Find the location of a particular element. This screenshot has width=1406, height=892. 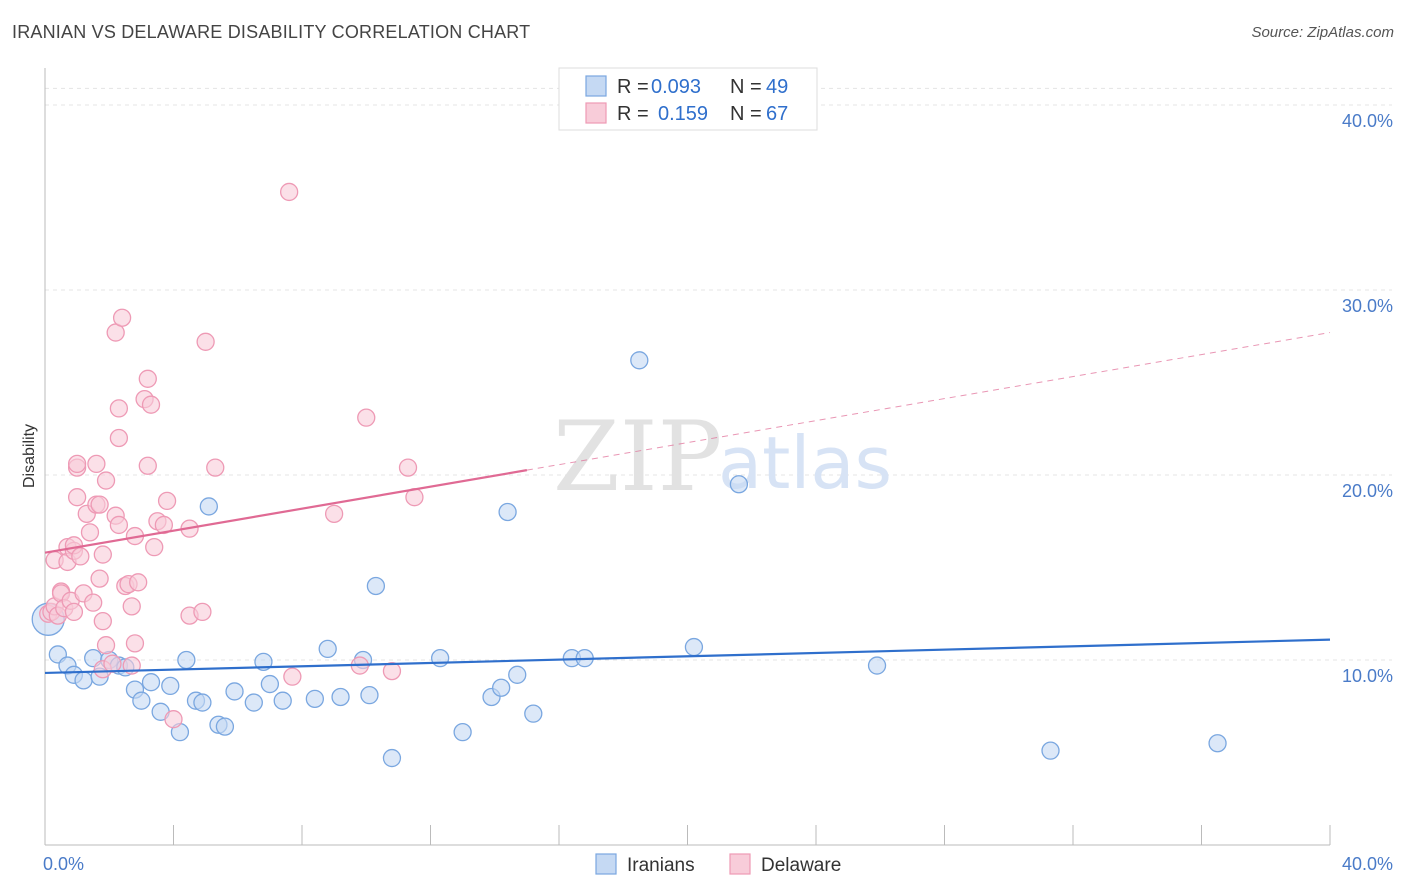

series-legend: Iranians Delaware is located at coordinates (718, 864).